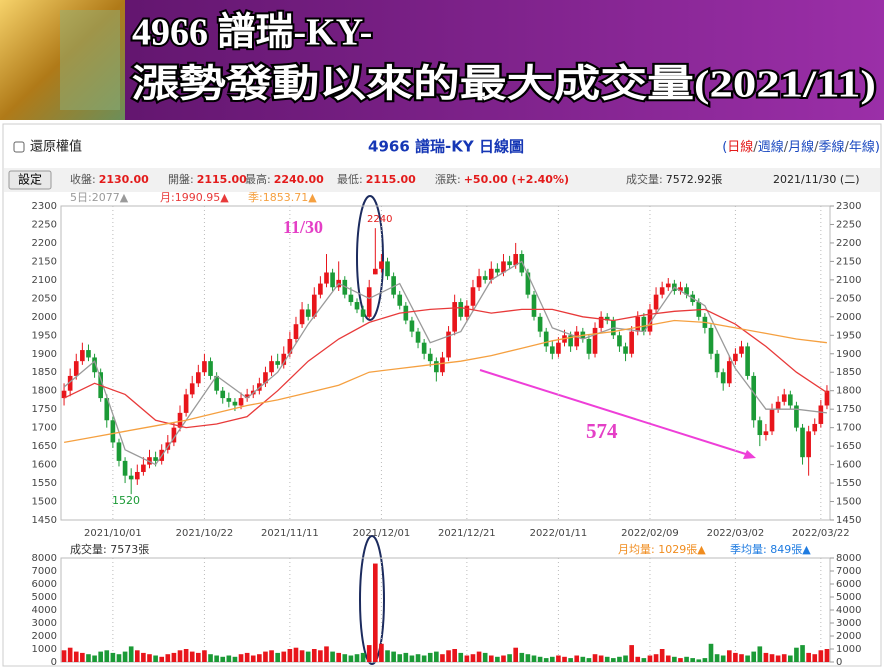  I want to click on volume-tick-label-right: 1000, so click(848, 649).